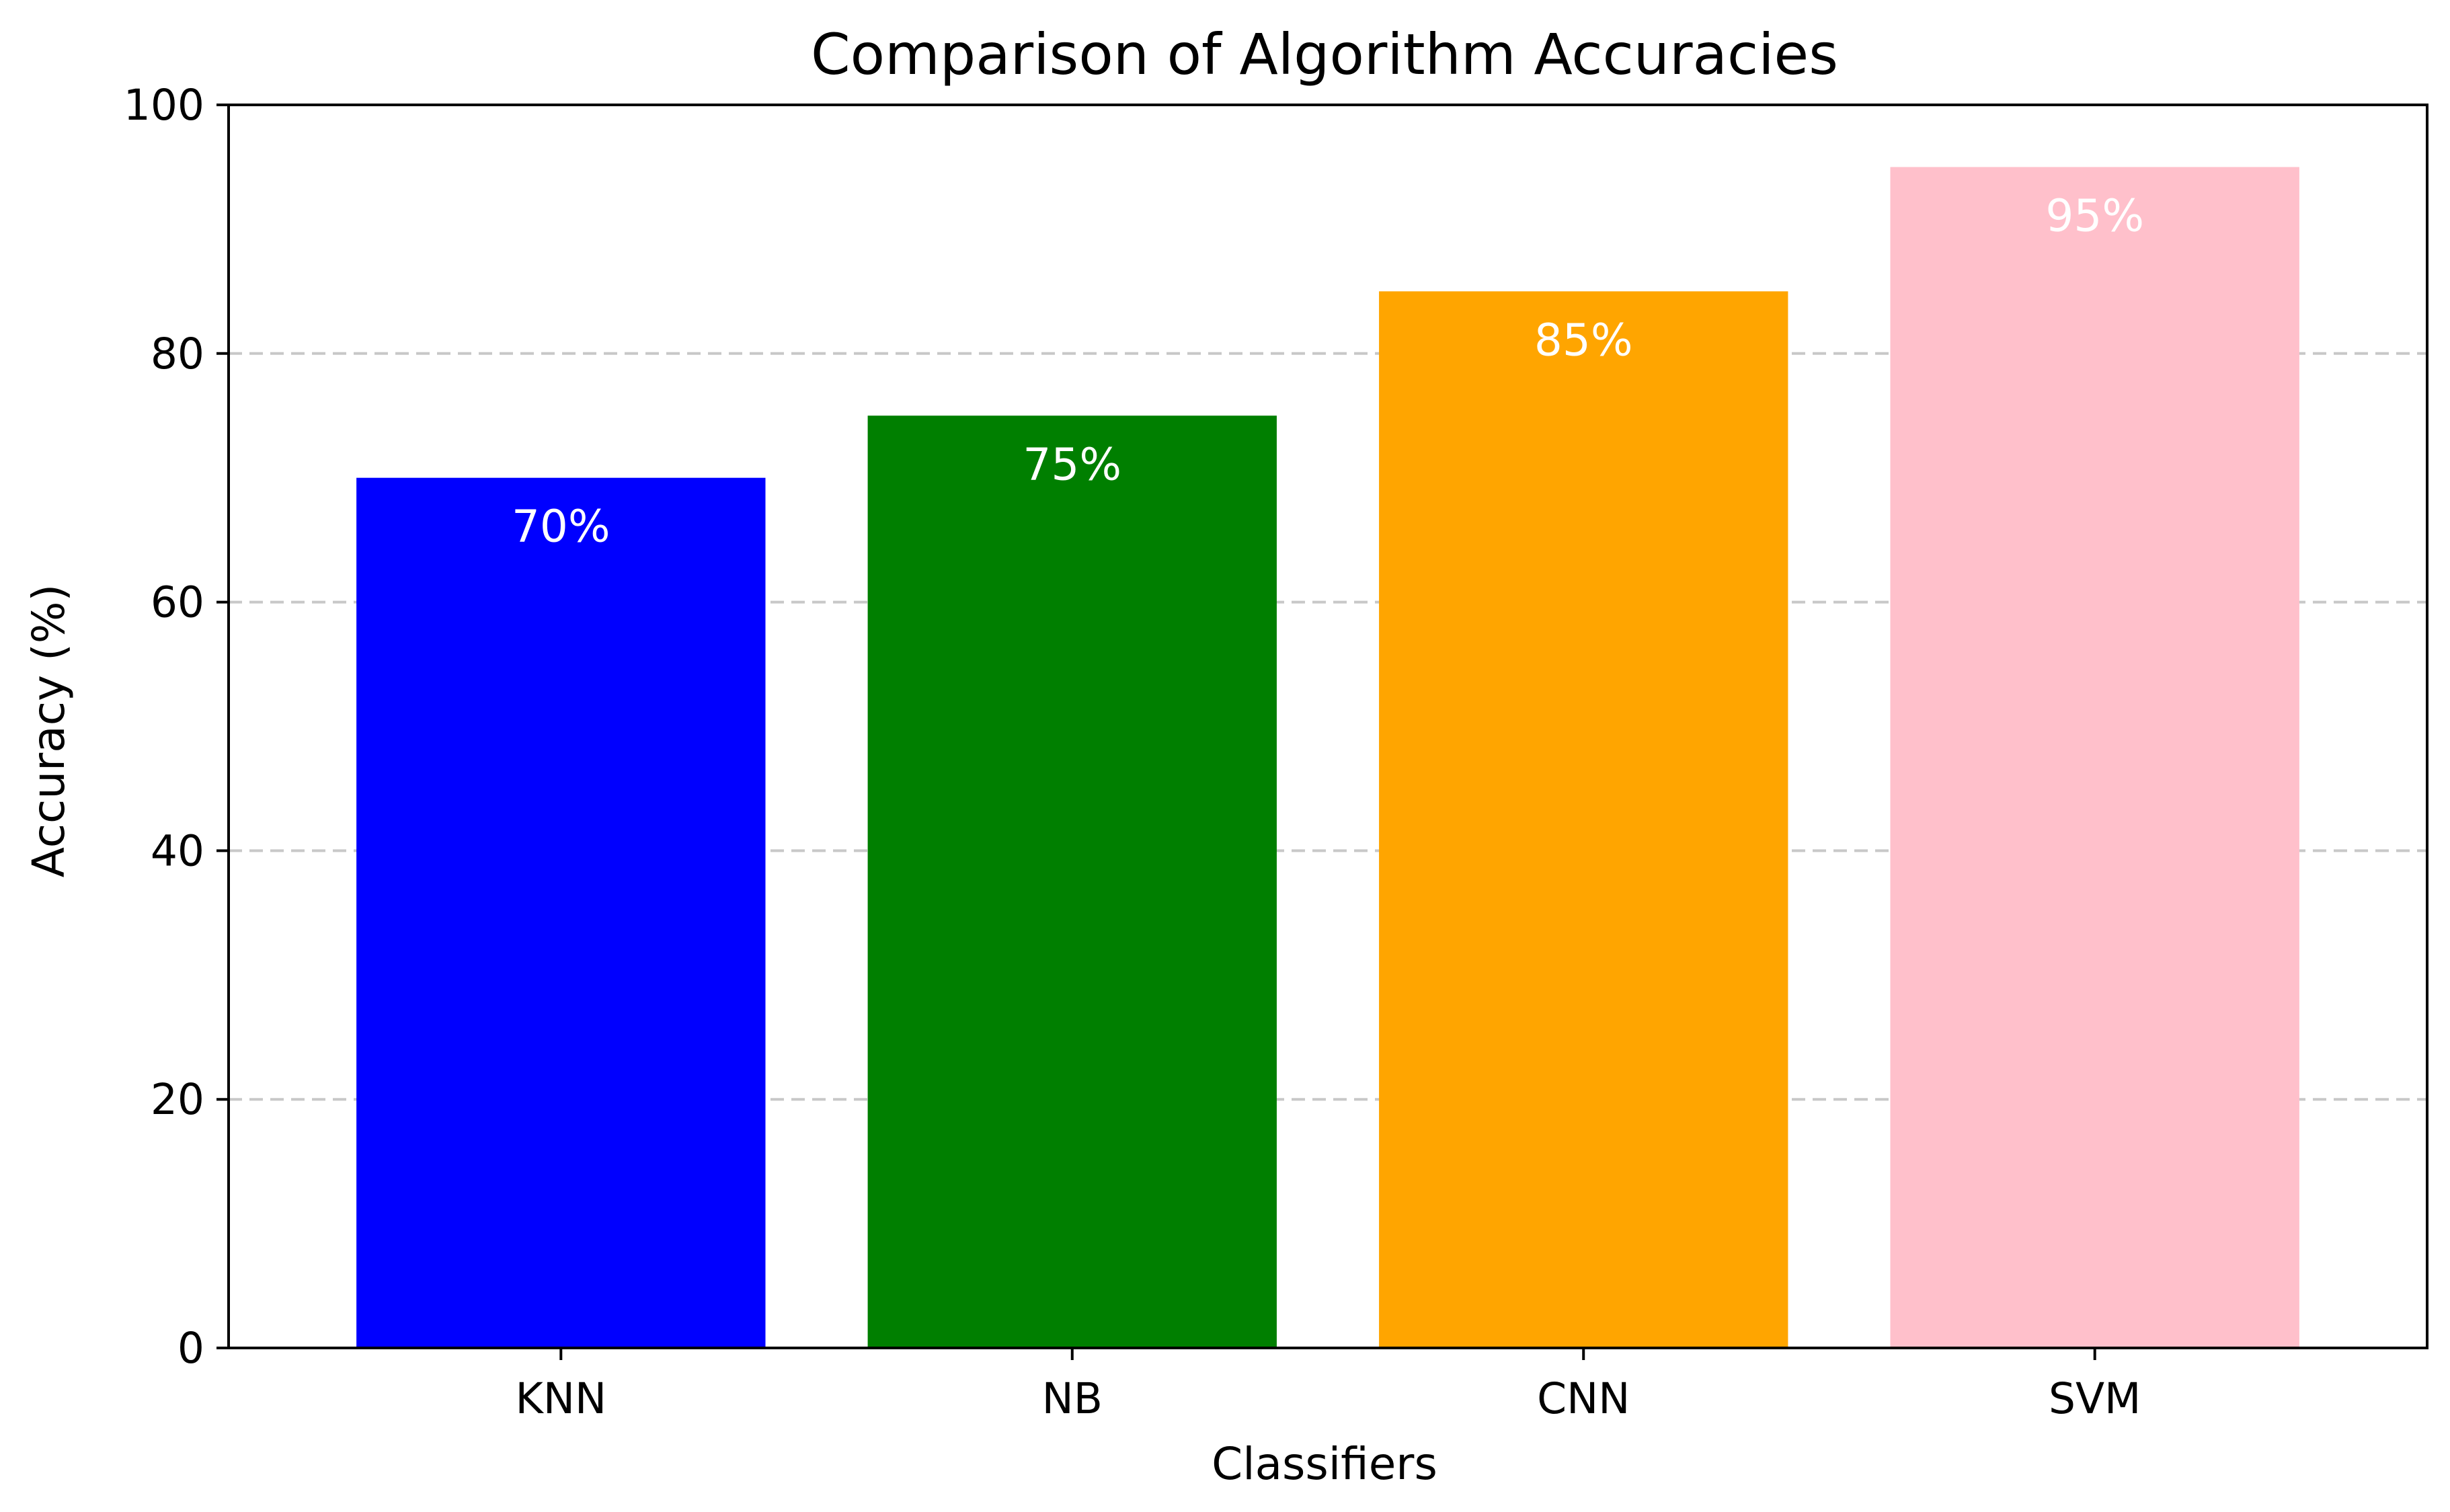 The height and width of the screenshot is (1512, 2450). Describe the element at coordinates (191, 1348) in the screenshot. I see `y-tick-label-0: 0` at that location.